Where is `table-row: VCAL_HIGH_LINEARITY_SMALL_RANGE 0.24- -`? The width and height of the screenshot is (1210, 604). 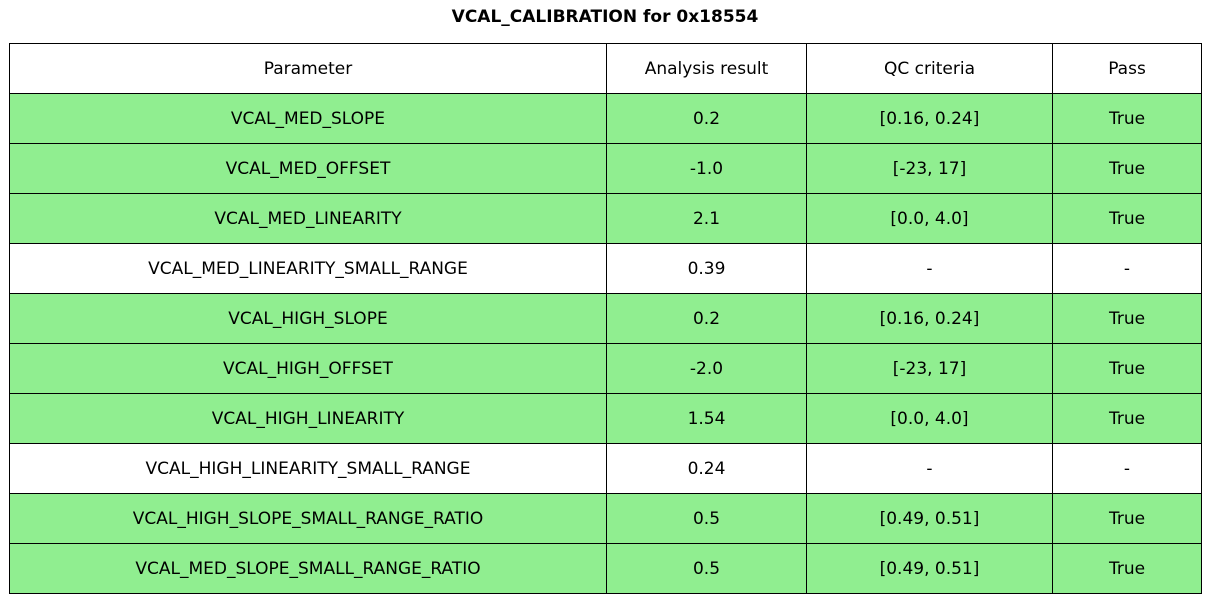 table-row: VCAL_HIGH_LINEARITY_SMALL_RANGE 0.24- - is located at coordinates (605, 468).